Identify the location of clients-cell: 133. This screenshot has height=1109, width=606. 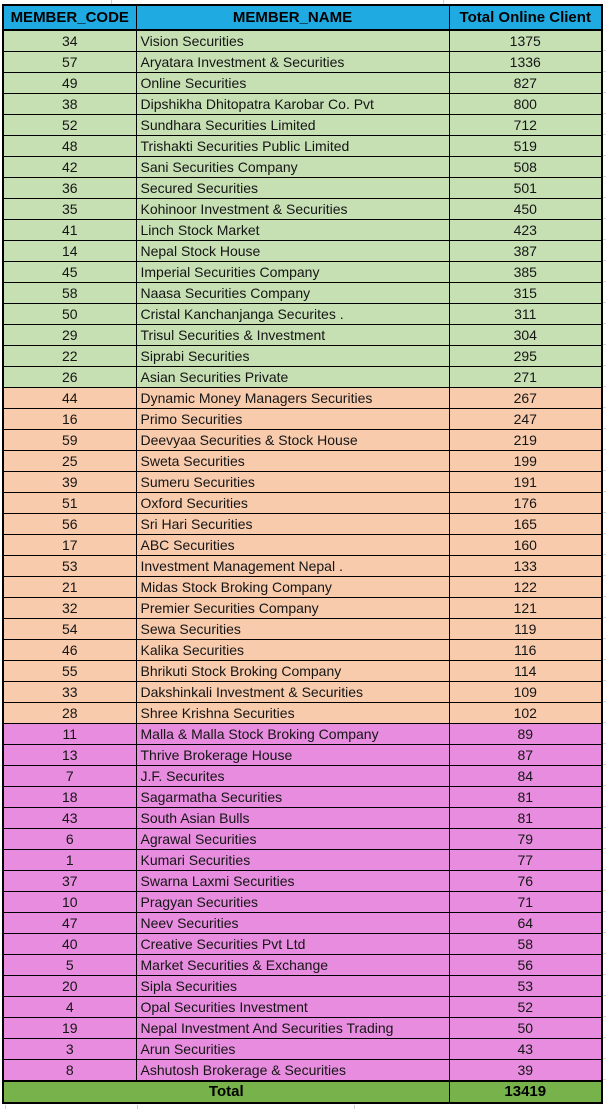
(525, 566).